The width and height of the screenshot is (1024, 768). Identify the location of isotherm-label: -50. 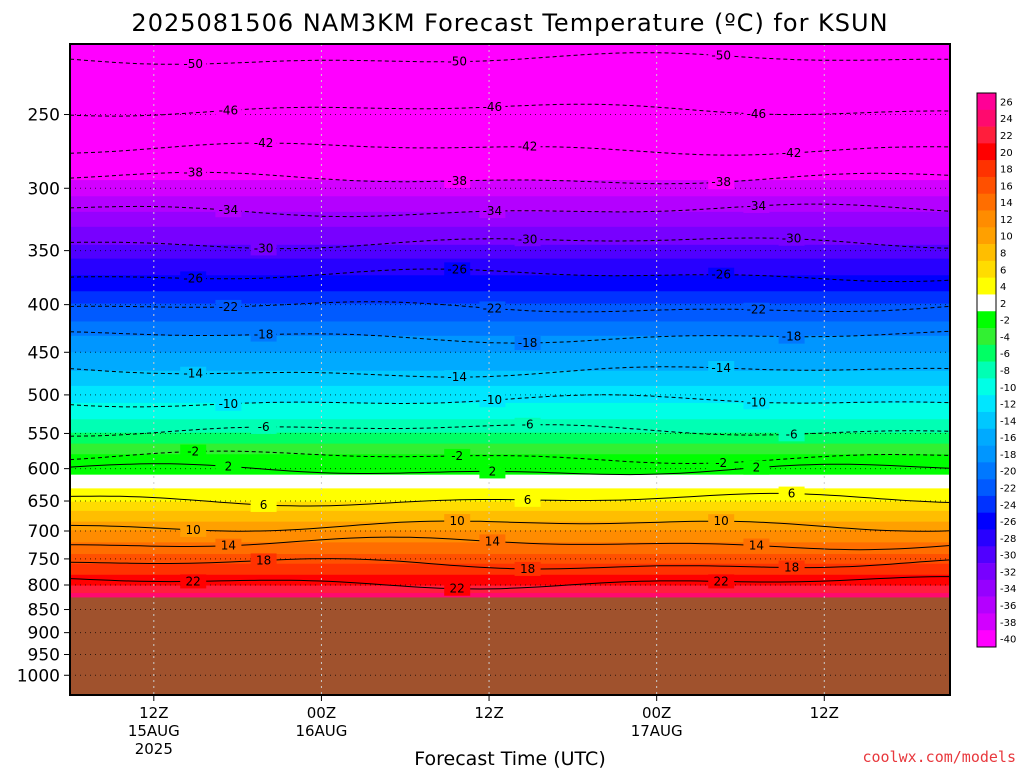
(193, 64).